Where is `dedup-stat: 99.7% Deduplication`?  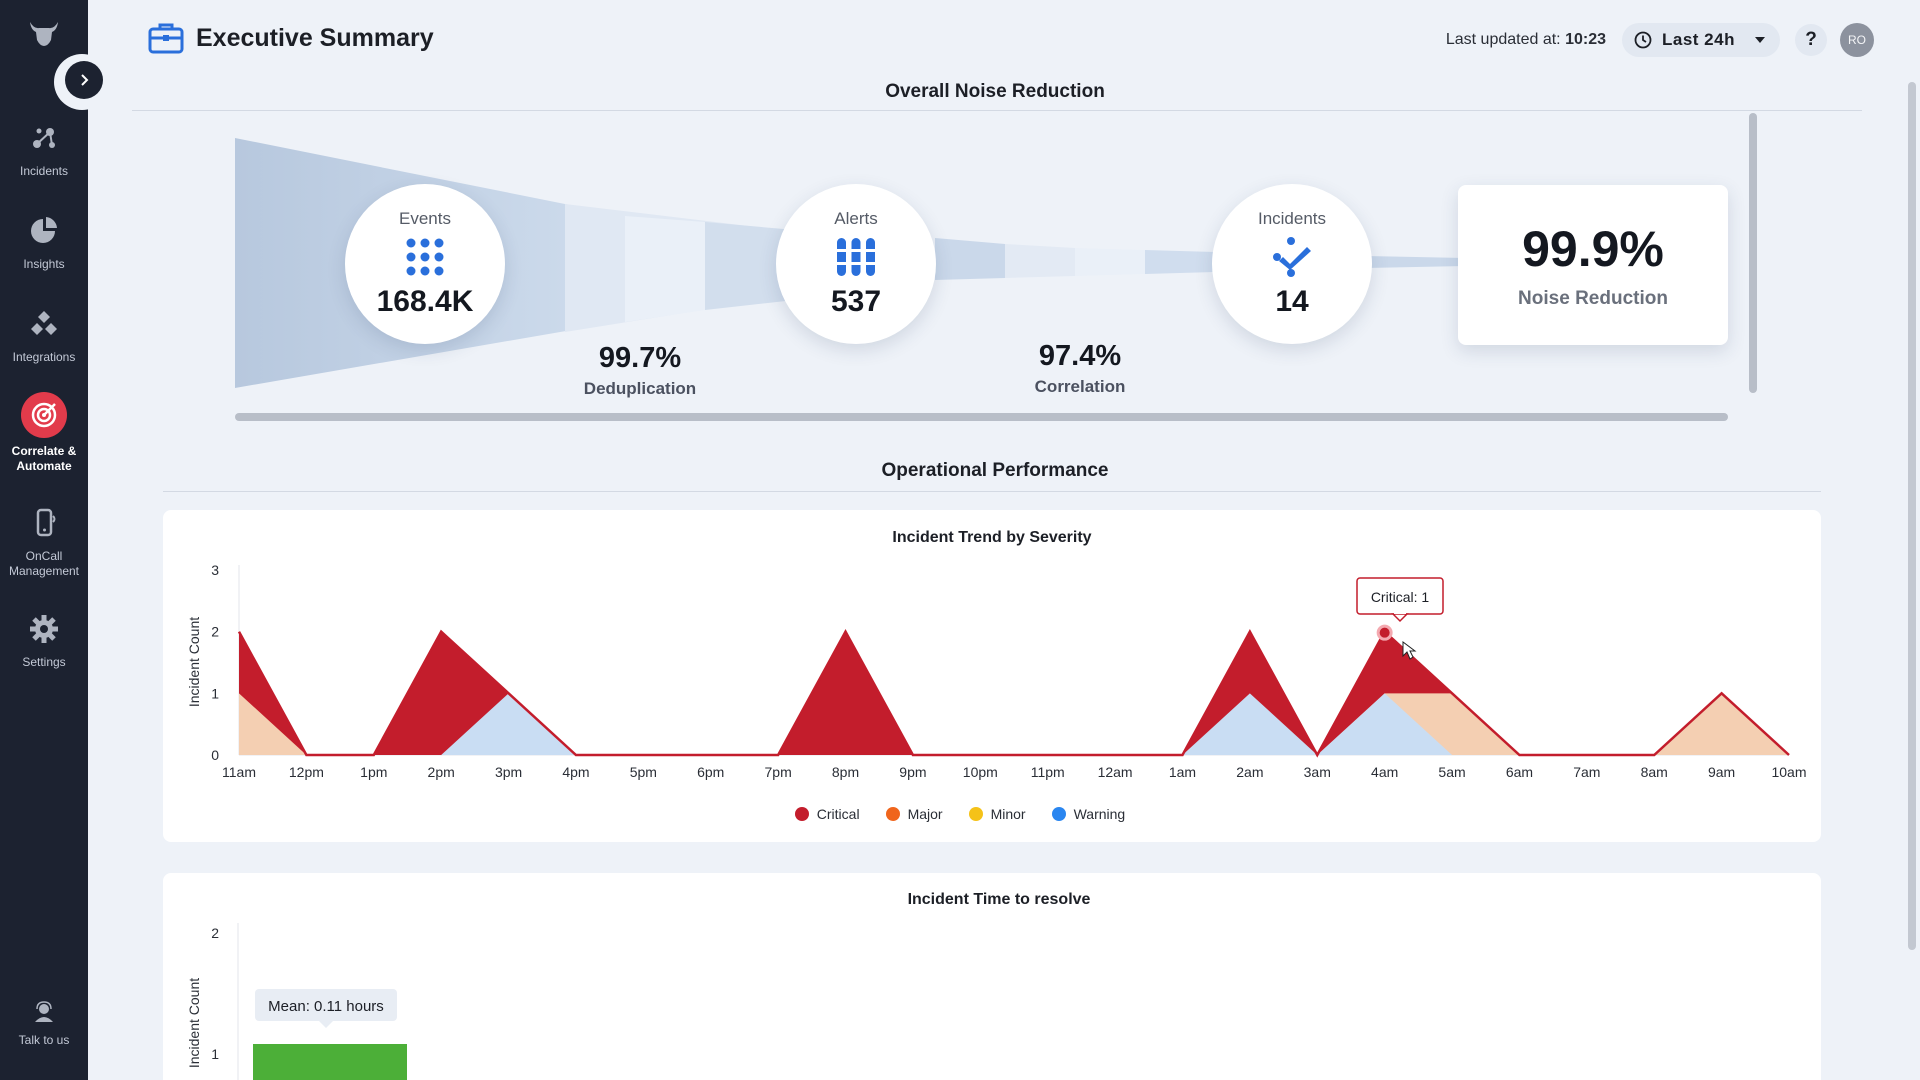
dedup-stat: 99.7% Deduplication is located at coordinates (640, 370).